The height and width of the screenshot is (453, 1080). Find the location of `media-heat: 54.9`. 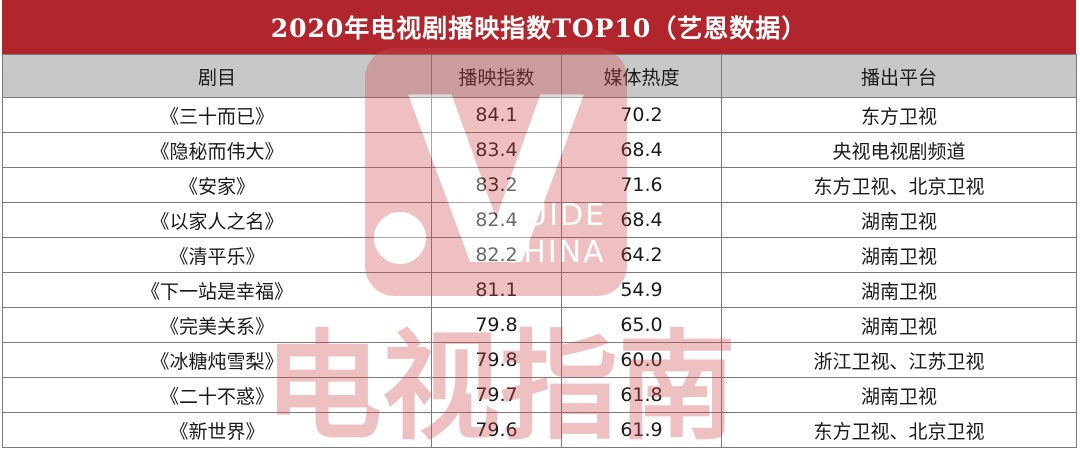

media-heat: 54.9 is located at coordinates (641, 290).